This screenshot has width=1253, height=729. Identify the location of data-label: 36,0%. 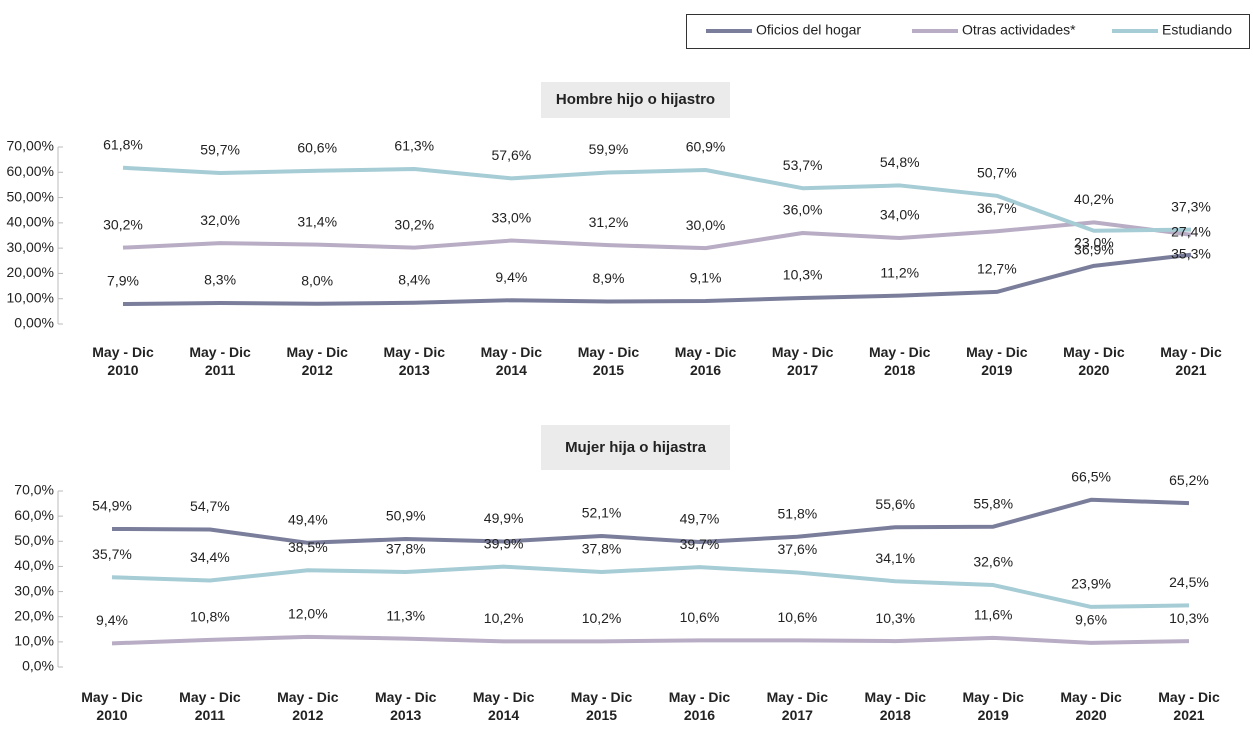
(803, 210).